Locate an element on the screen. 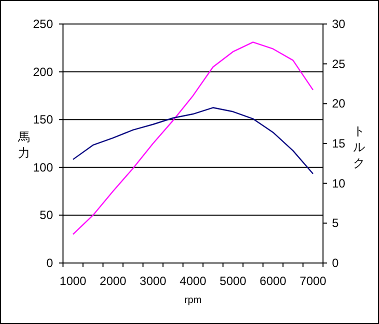  x-tick-label: 2000 is located at coordinates (113, 281).